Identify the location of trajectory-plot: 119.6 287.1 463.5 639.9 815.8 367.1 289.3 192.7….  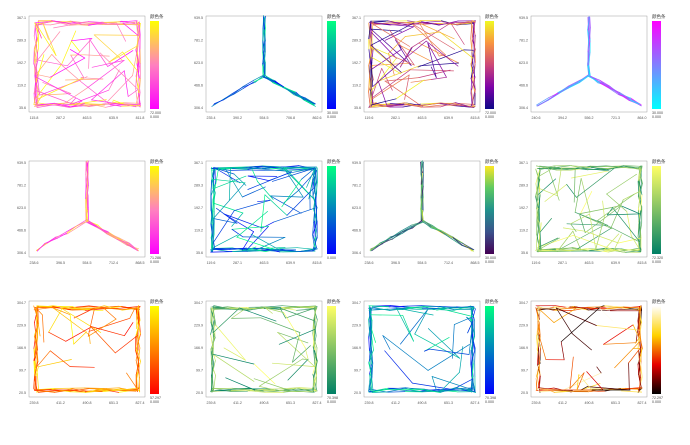
(583, 212).